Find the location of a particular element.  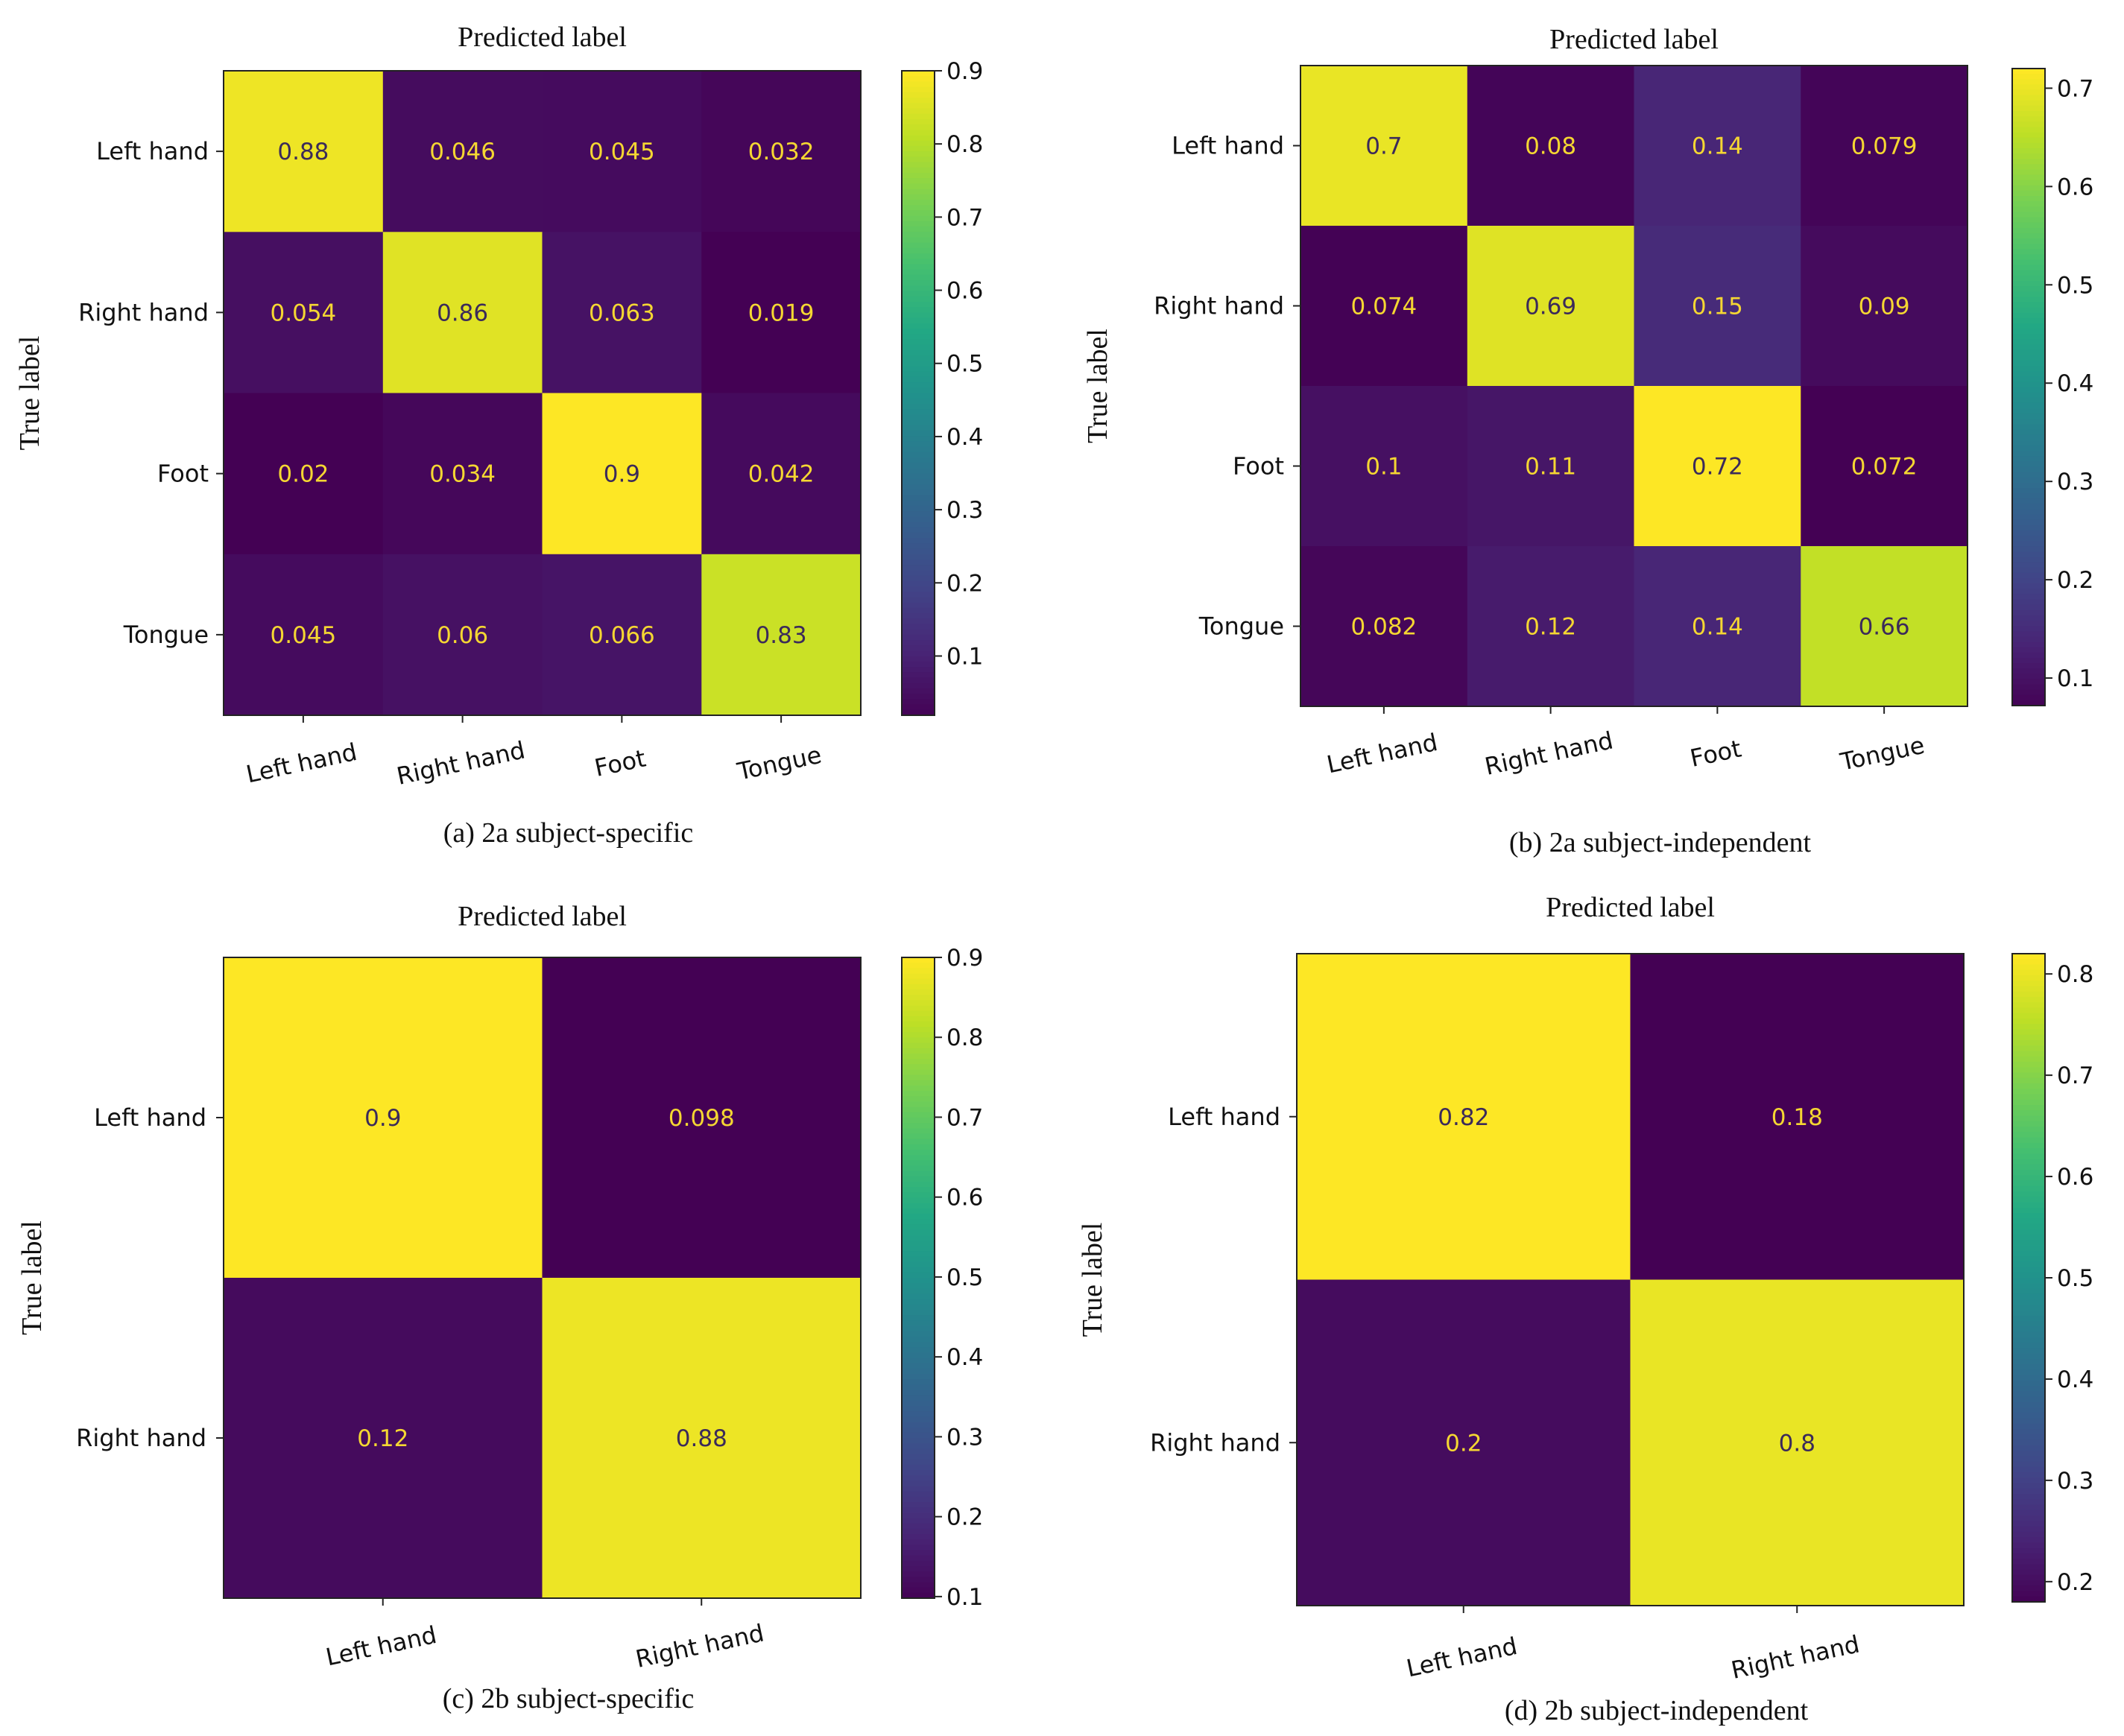

cell-value-label: 0.045 is located at coordinates (304, 635).